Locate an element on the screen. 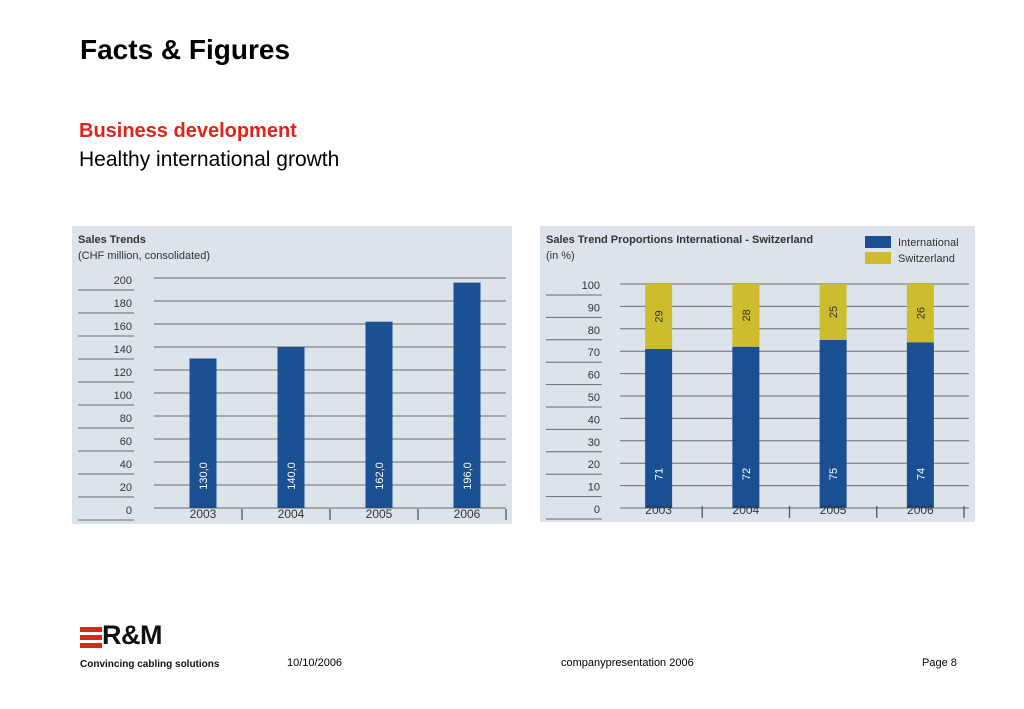 The height and width of the screenshot is (709, 1024). y-tick-label: 10 is located at coordinates (594, 488).